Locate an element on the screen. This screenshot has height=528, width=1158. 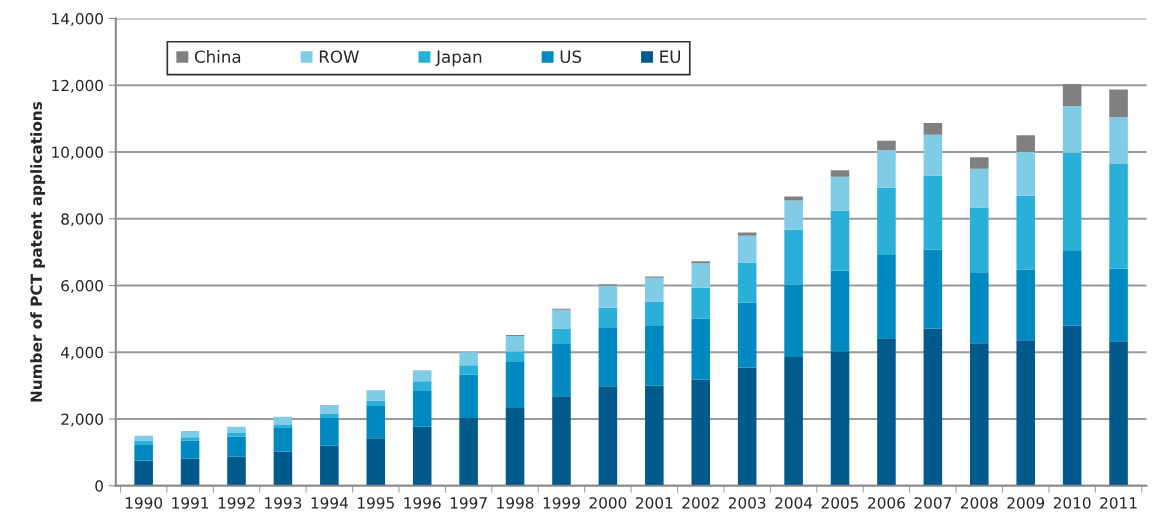
x-tick-label: 2010 is located at coordinates (1072, 503).